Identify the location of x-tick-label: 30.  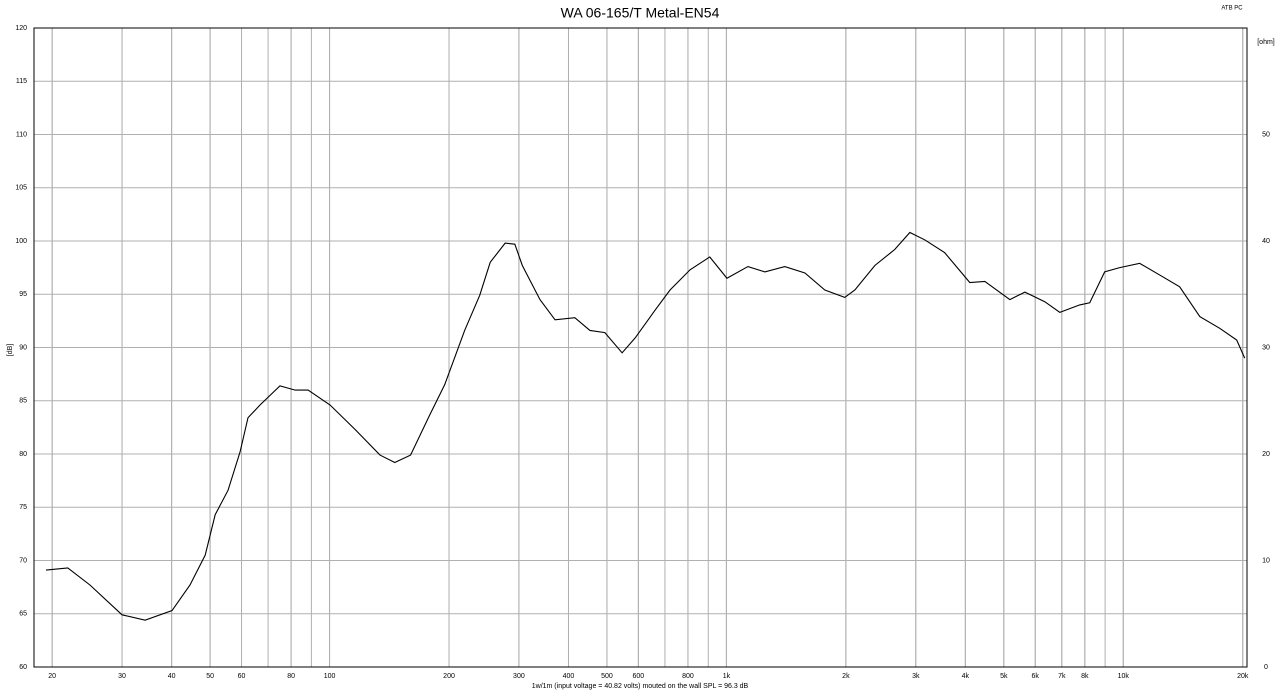
(122, 676).